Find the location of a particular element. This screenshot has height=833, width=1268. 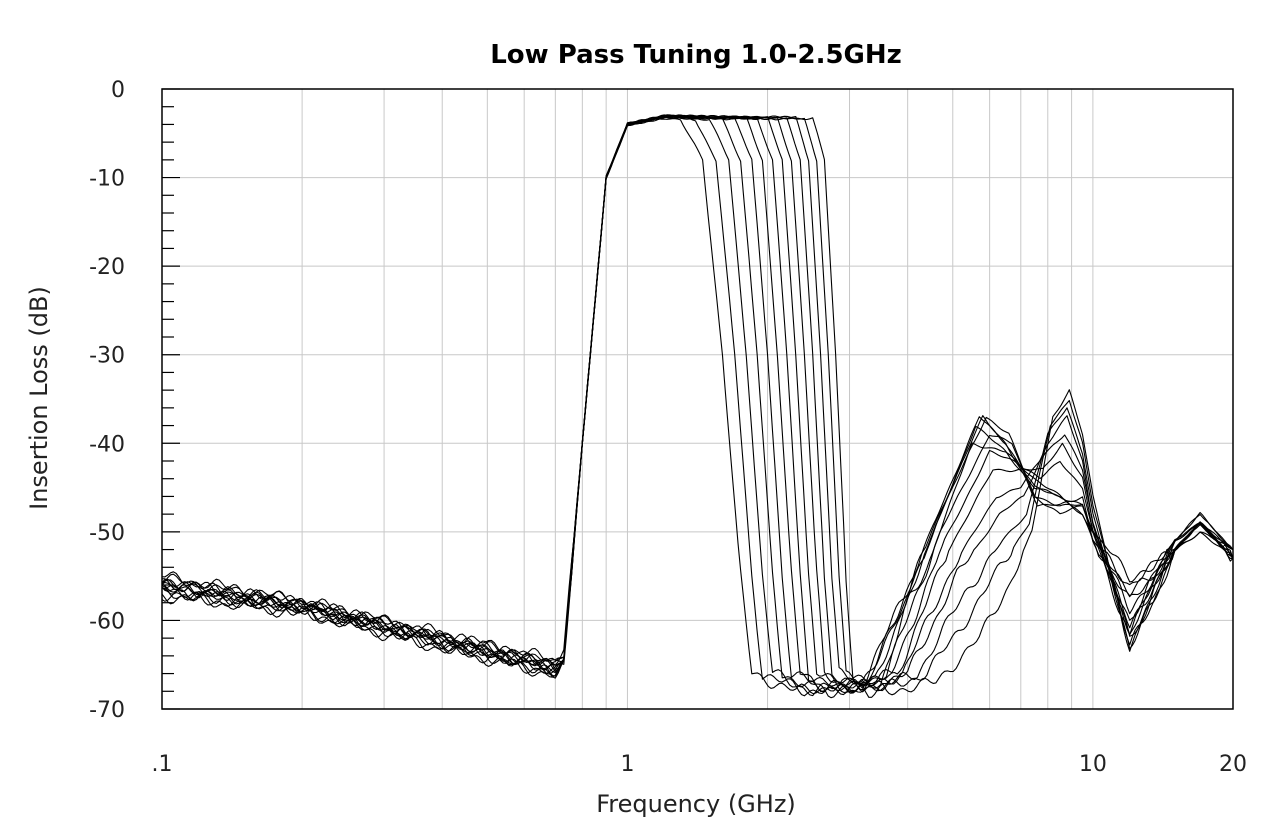

y-tick-label: -60 is located at coordinates (107, 621).